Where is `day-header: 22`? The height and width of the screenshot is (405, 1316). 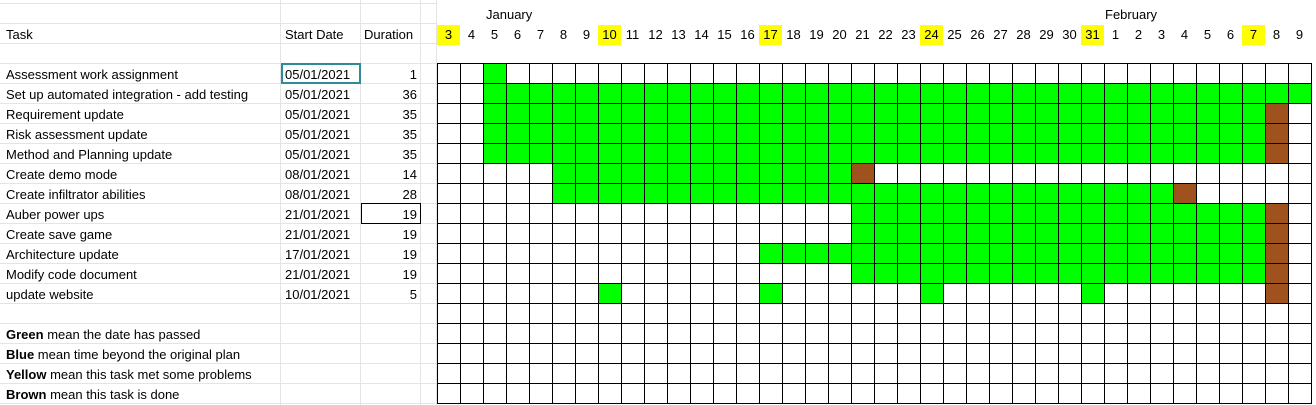 day-header: 22 is located at coordinates (885, 34).